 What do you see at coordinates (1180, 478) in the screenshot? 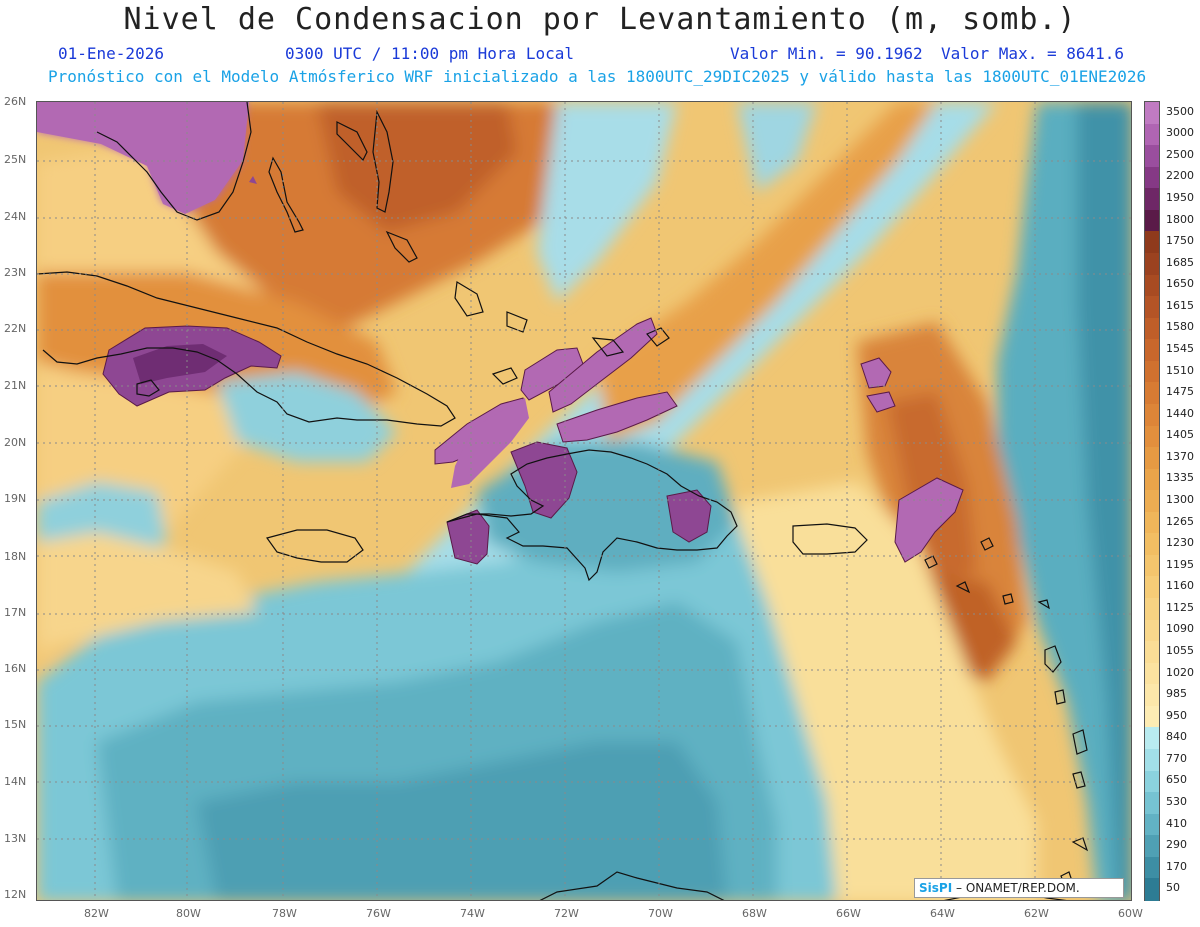
I see `legend-label-1335: 1335` at bounding box center [1180, 478].